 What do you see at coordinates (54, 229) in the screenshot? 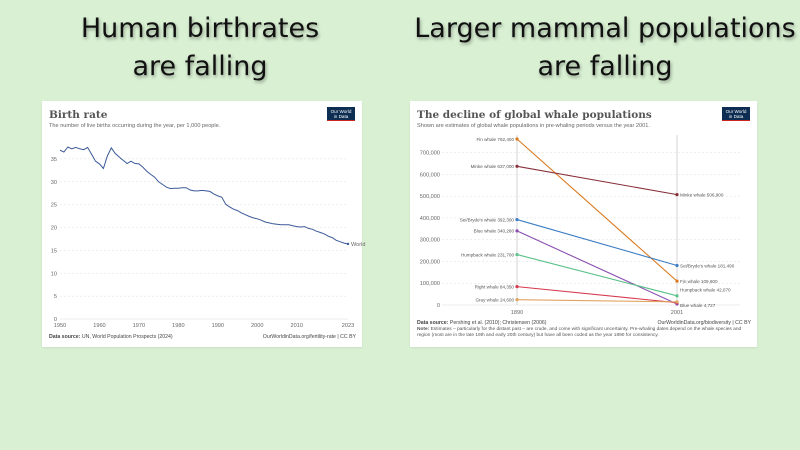
I see `y-tick-label: 20` at bounding box center [54, 229].